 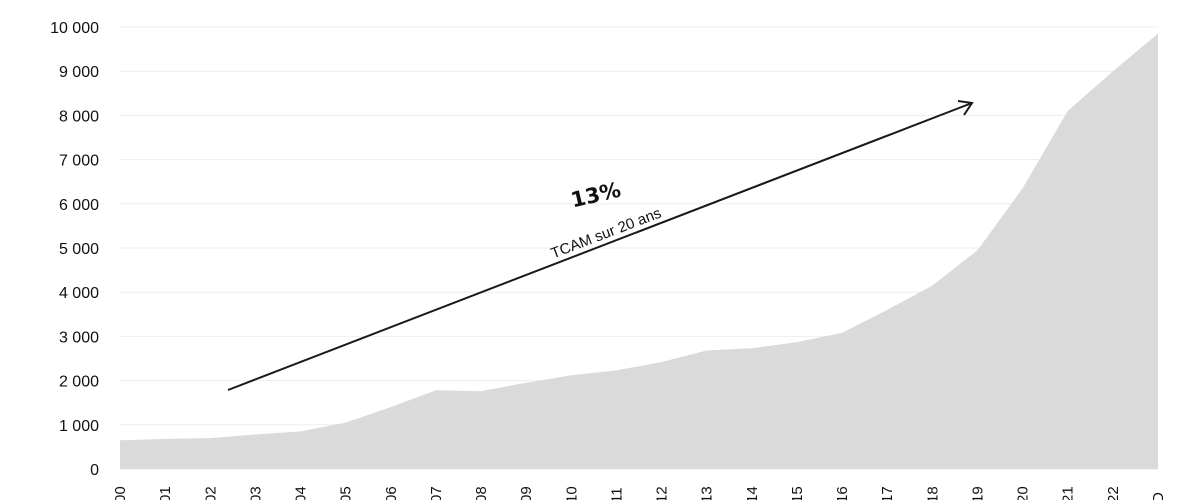 What do you see at coordinates (932, 493) in the screenshot?
I see `x-tick-label: 18` at bounding box center [932, 493].